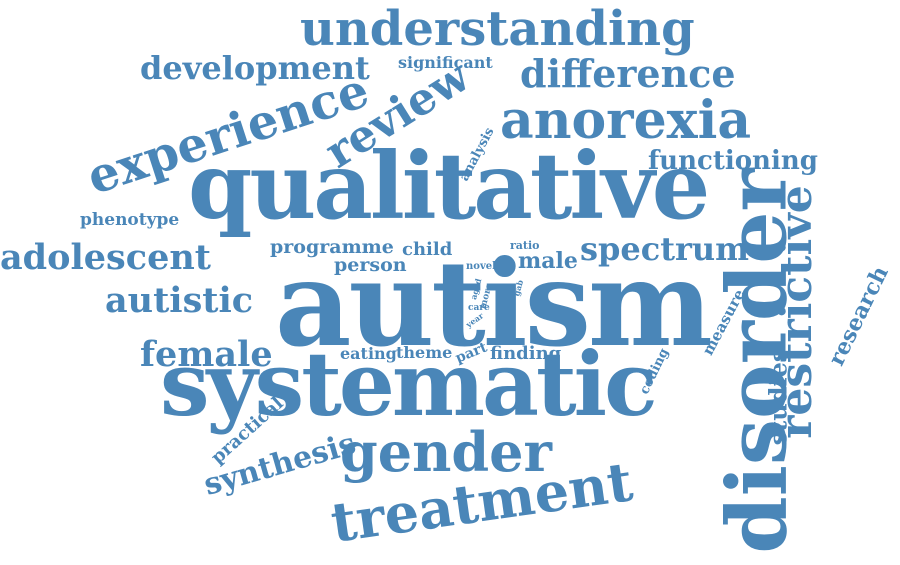 This screenshot has width=900, height=565. I want to click on word-difference: difference, so click(628, 73).